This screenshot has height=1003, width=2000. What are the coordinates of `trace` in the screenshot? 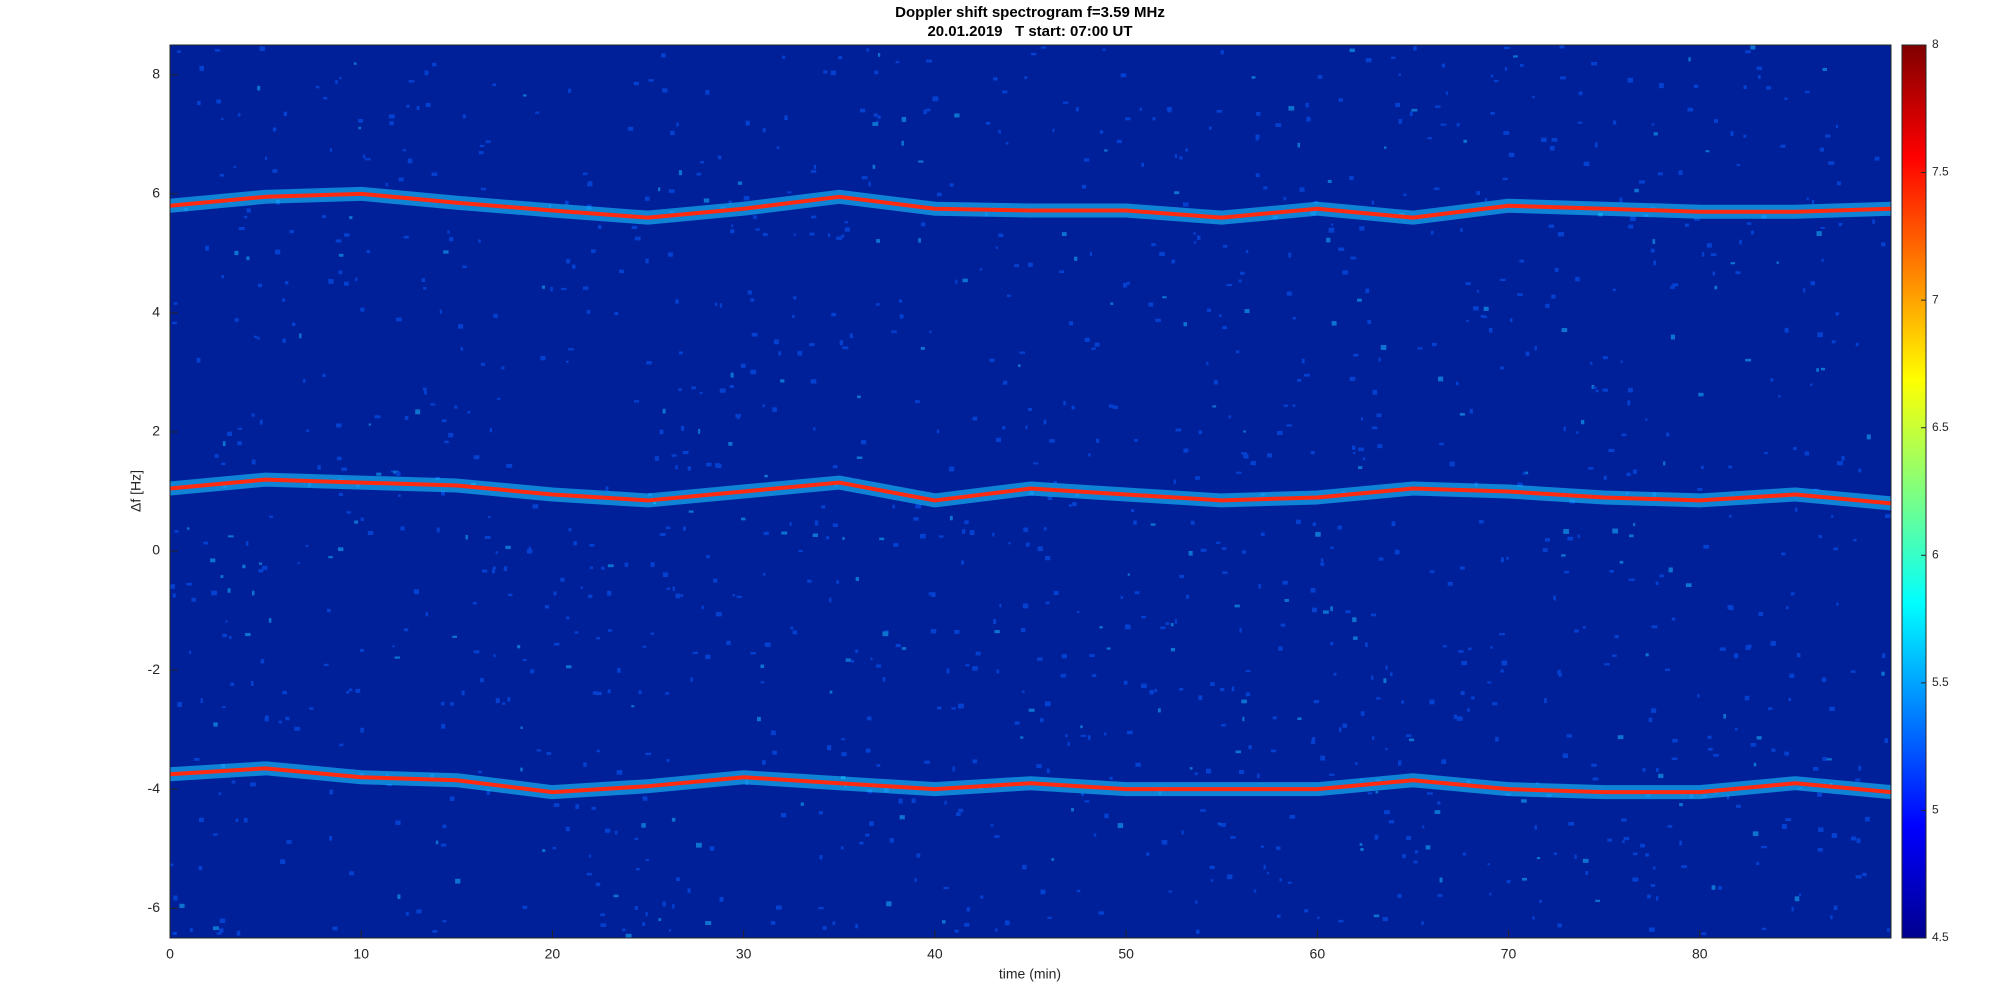 It's located at (1030, 491).